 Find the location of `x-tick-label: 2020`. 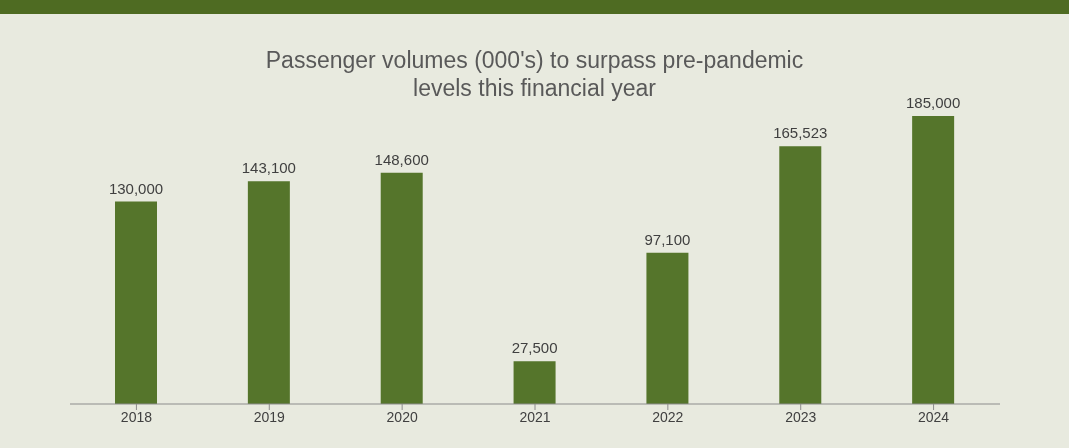

x-tick-label: 2020 is located at coordinates (402, 416).